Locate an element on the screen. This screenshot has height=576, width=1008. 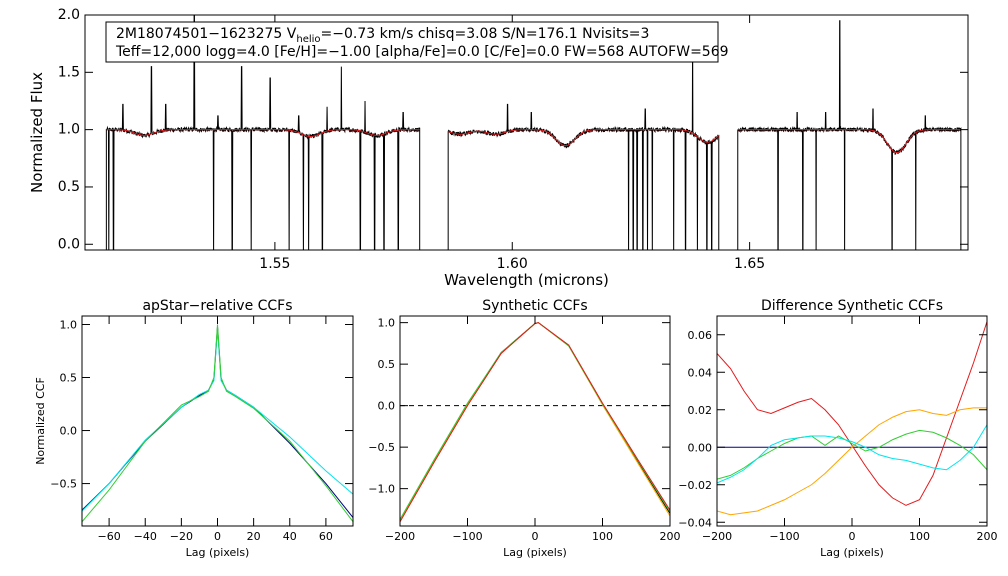
apstar-ccf-xlabel: Lag (pixels) is located at coordinates (218, 552).